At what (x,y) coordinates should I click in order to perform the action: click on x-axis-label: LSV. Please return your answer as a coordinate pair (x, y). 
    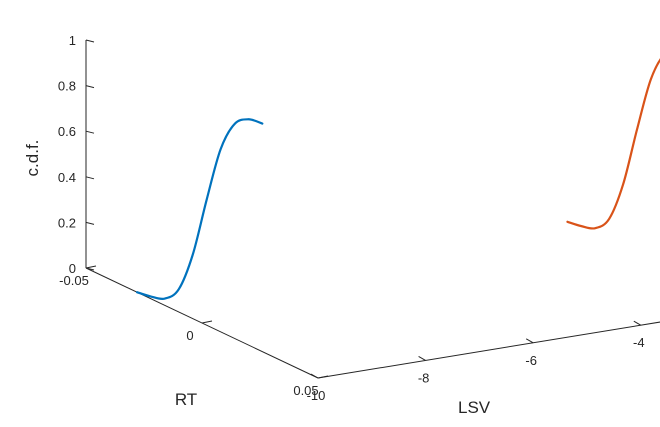
    Looking at the image, I should click on (474, 407).